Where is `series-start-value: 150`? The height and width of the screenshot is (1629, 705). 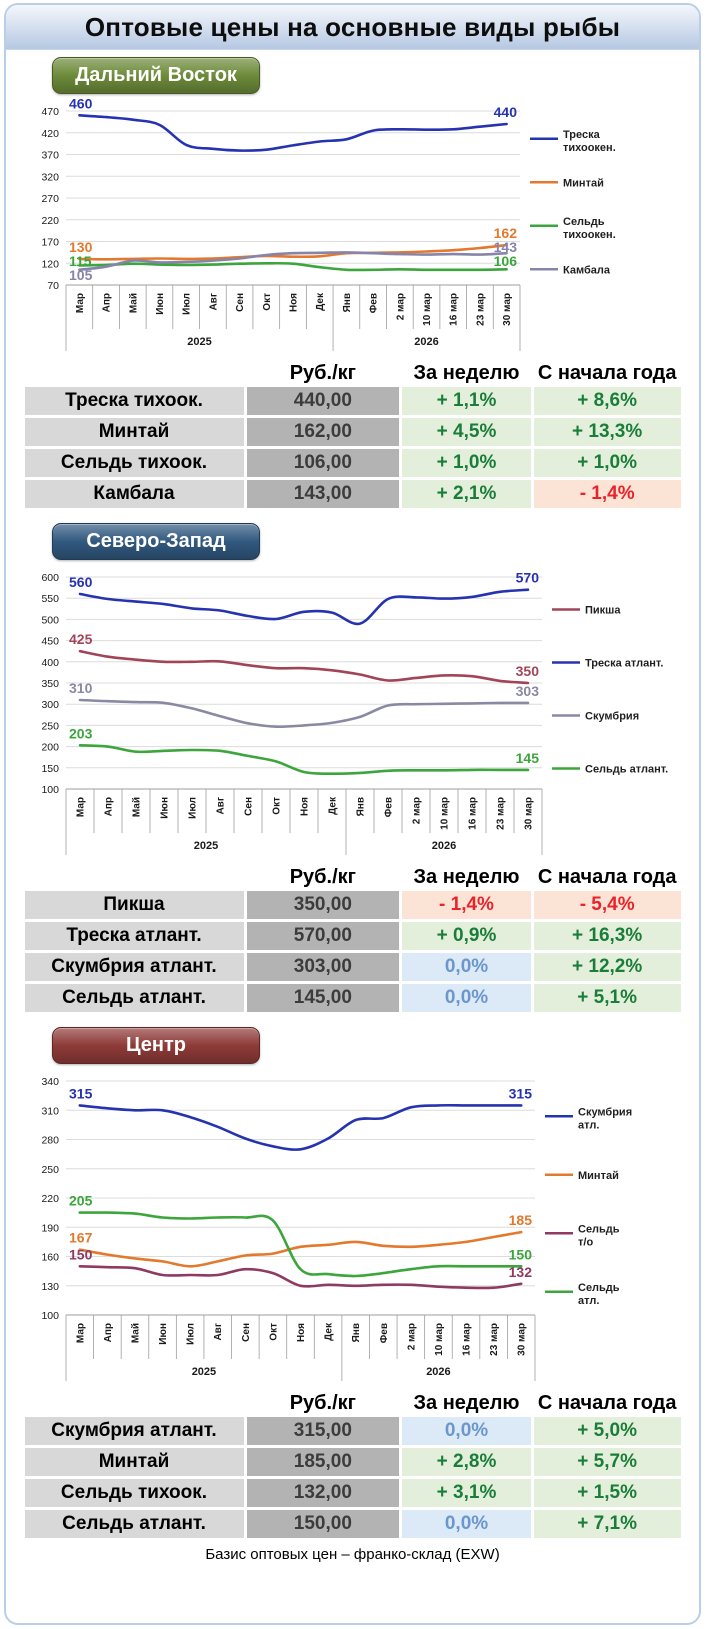
series-start-value: 150 is located at coordinates (81, 1254).